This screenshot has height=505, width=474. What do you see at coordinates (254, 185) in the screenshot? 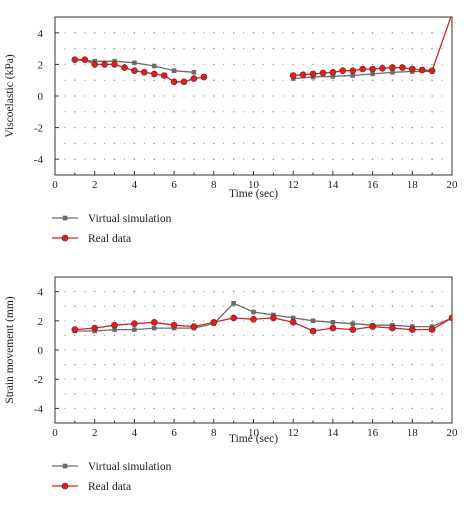
I see `x-tick-label: 10` at bounding box center [254, 185].